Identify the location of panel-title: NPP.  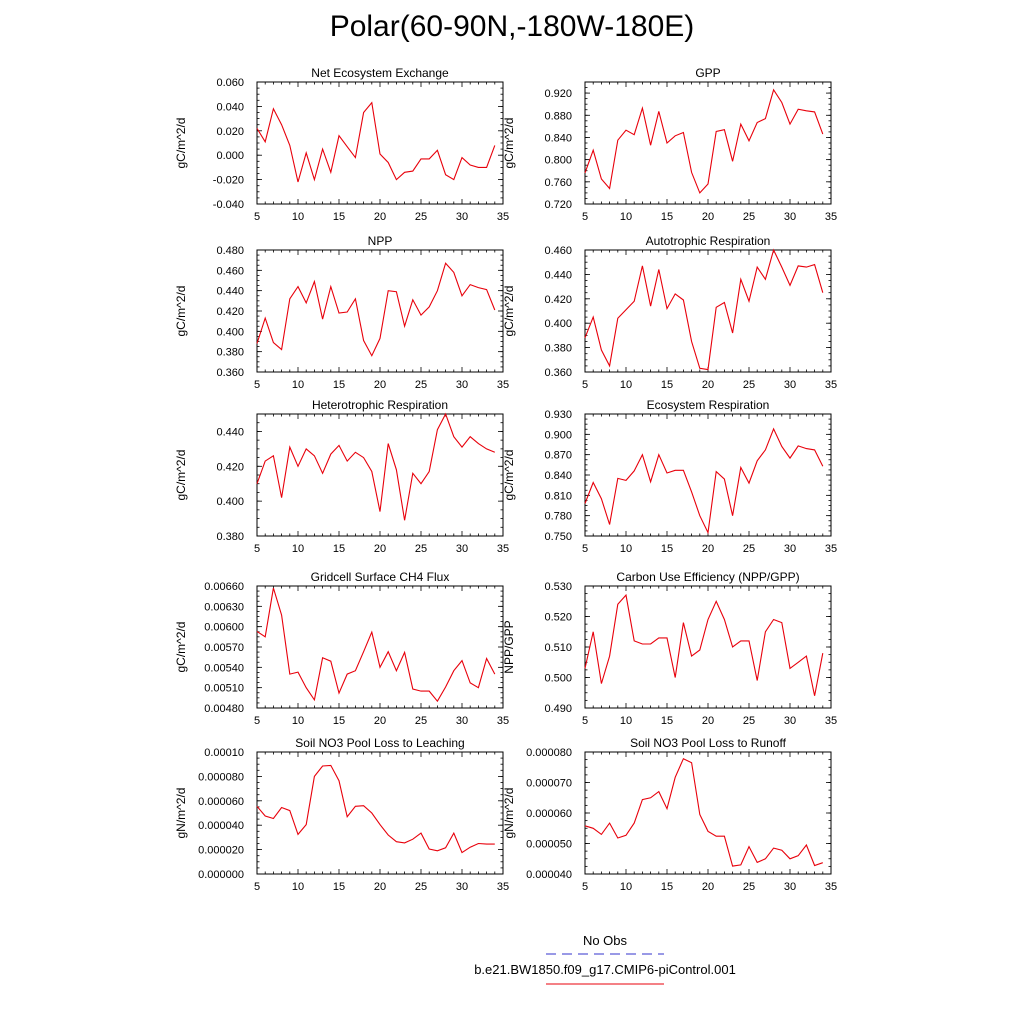
(380, 241).